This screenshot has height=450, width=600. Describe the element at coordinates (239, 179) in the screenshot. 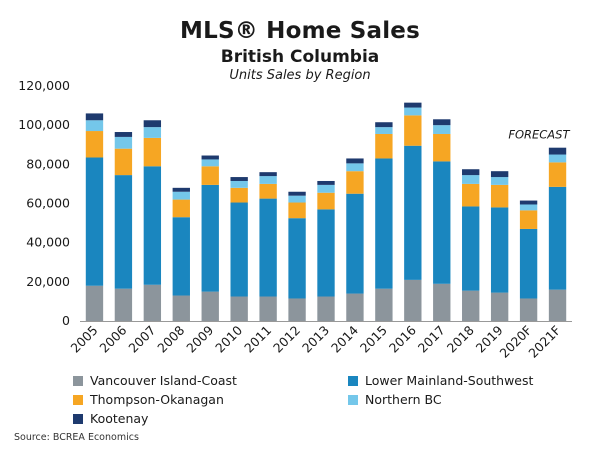

I see `bar-segment-kootenay-2010` at that location.